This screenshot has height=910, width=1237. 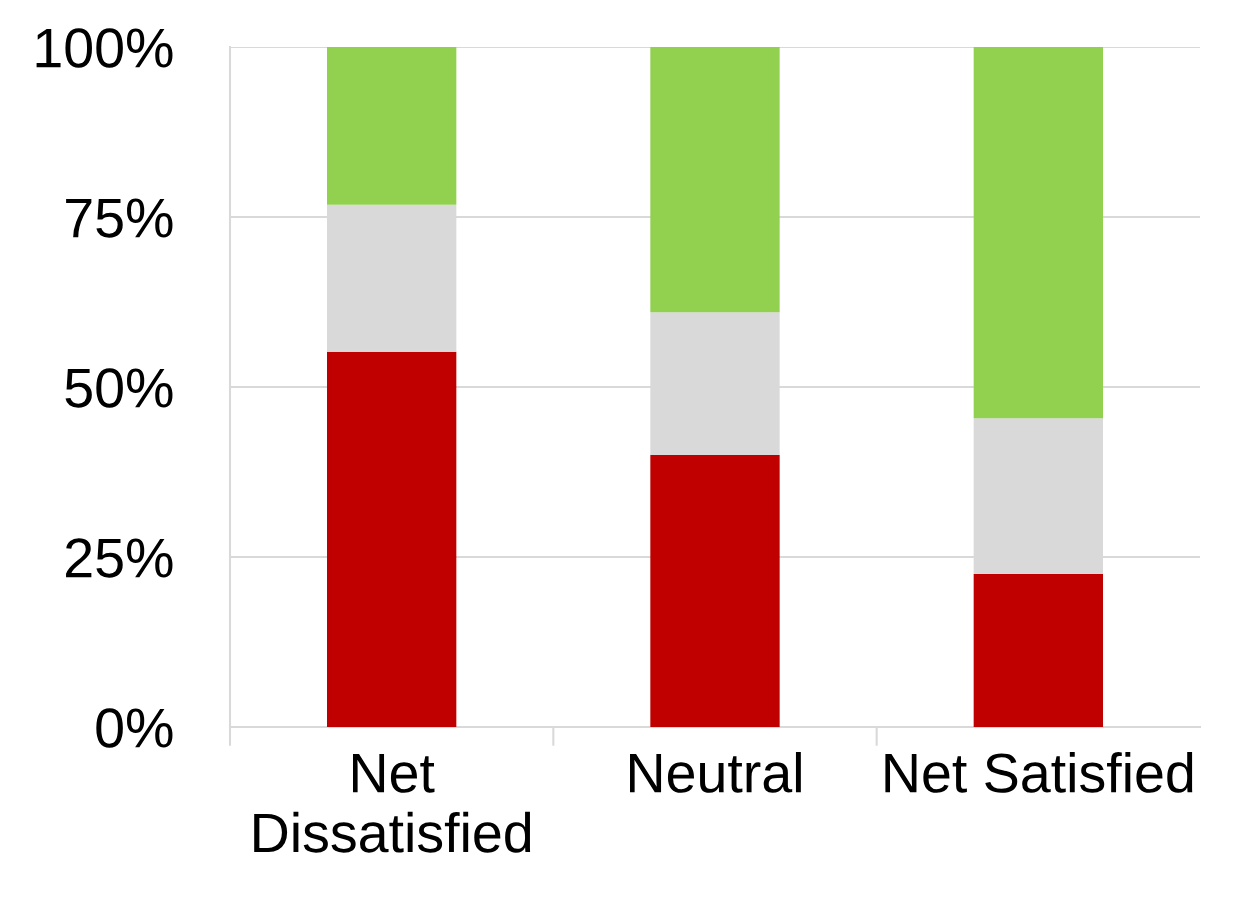 What do you see at coordinates (715, 772) in the screenshot?
I see `x-tick-label: Neutral` at bounding box center [715, 772].